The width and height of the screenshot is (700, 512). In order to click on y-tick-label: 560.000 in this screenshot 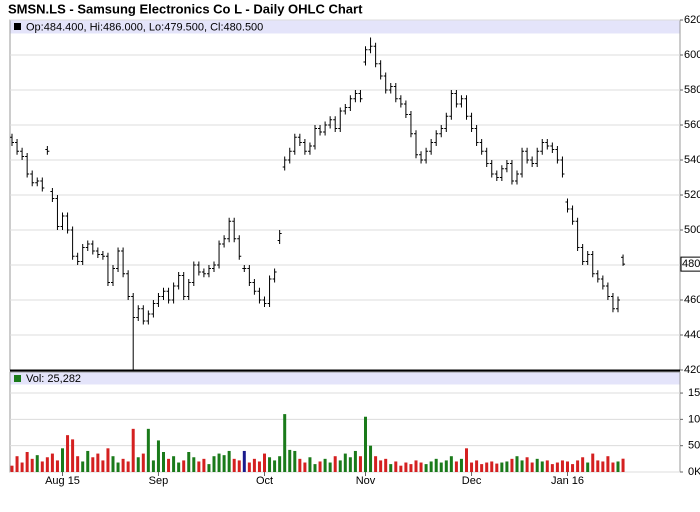, I will do `click(692, 125)`.